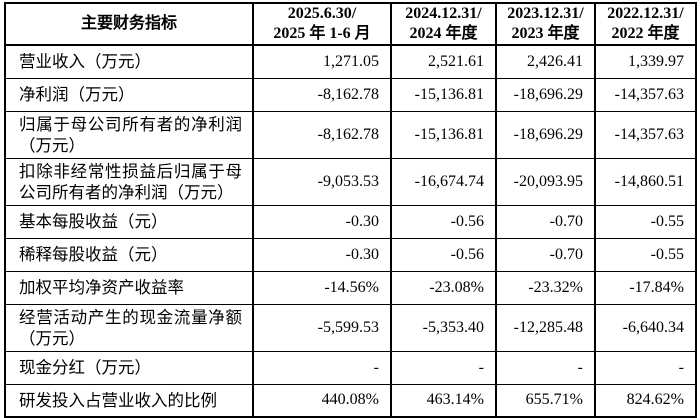  I want to click on cell-value: 824.62%, so click(645, 400).